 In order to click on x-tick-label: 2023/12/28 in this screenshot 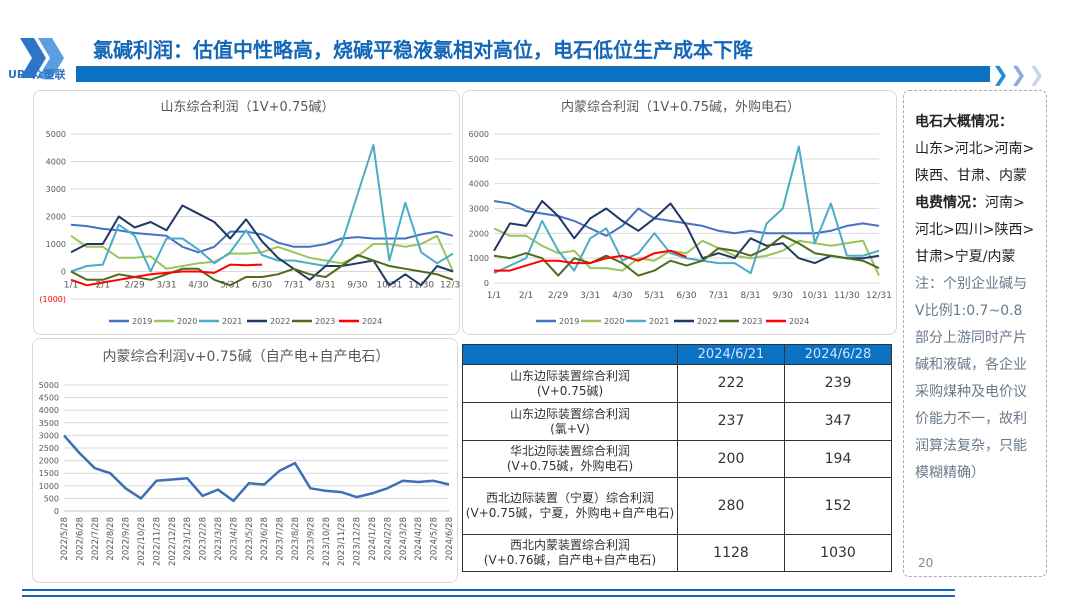, I will do `click(358, 541)`.